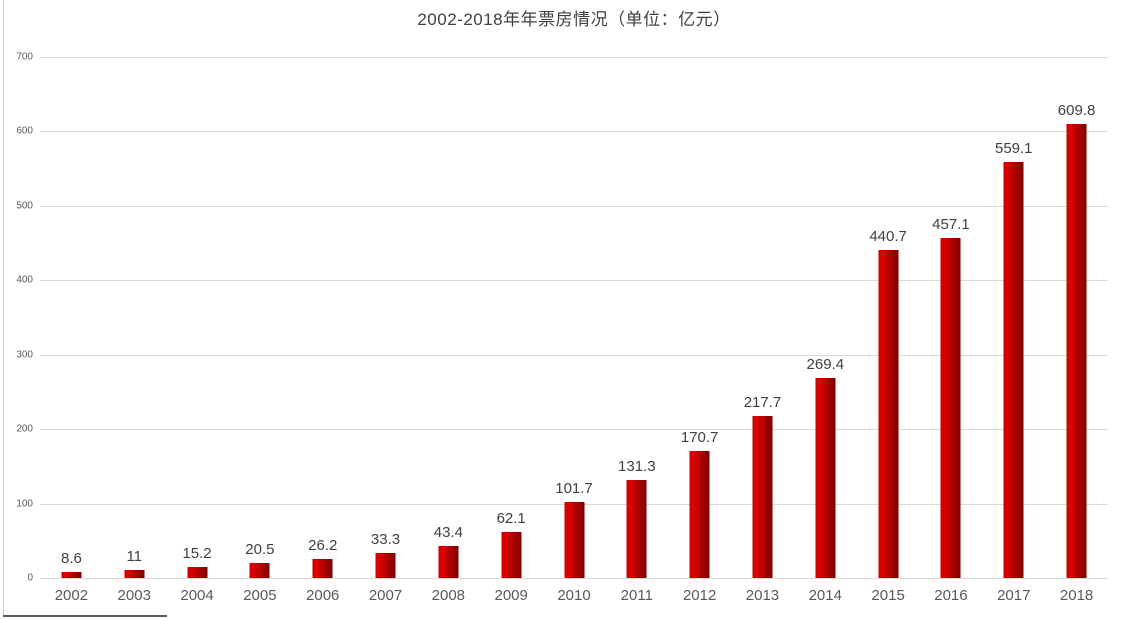 The image size is (1122, 619). Describe the element at coordinates (825, 595) in the screenshot. I see `x-axis-label-2014: 2014` at that location.